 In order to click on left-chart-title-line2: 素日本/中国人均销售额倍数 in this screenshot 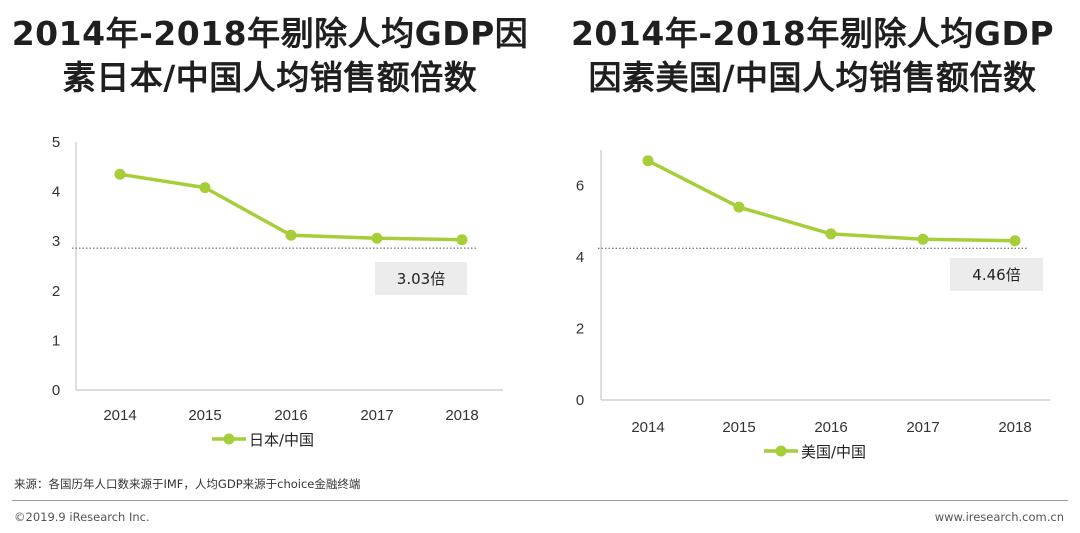, I will do `click(270, 77)`.